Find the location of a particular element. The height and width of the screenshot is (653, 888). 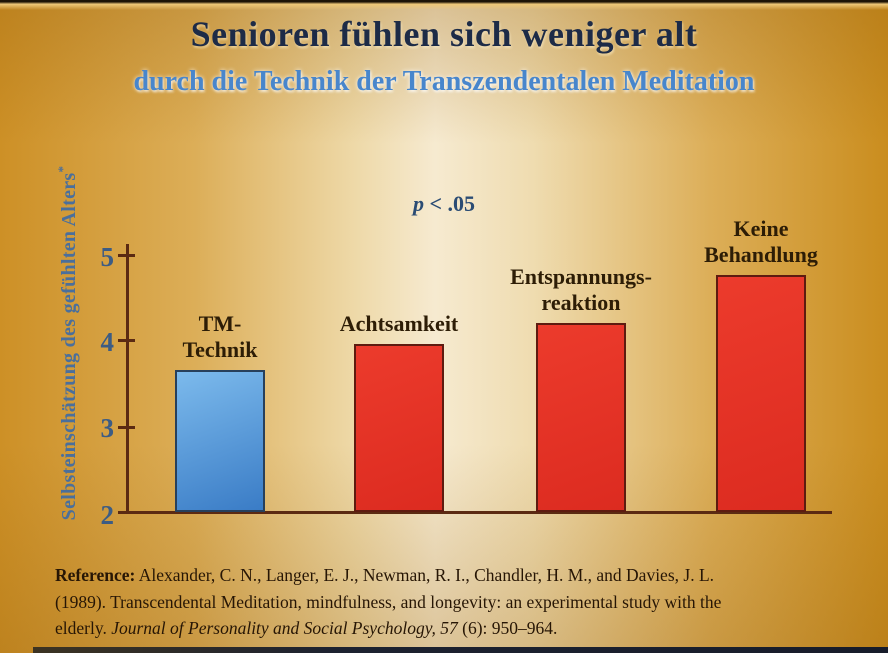

reference-pages: (6): 950–964. is located at coordinates (507, 628).